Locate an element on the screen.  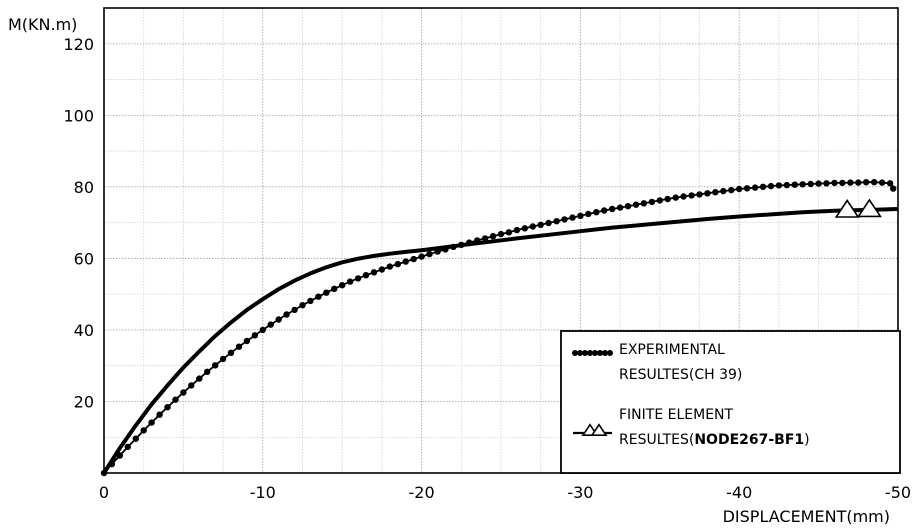
legend-box is located at coordinates (730, 402).